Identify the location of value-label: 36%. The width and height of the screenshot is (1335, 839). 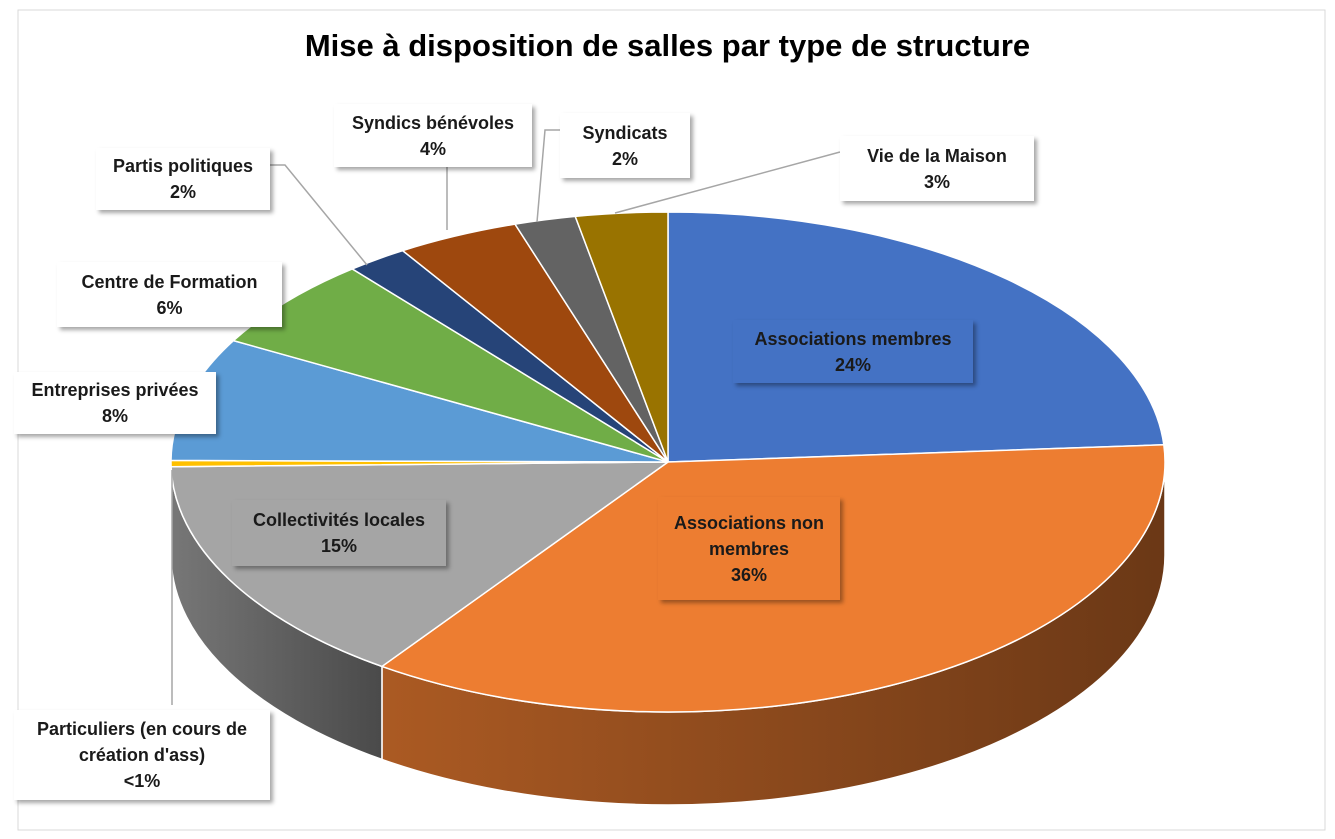
(749, 574).